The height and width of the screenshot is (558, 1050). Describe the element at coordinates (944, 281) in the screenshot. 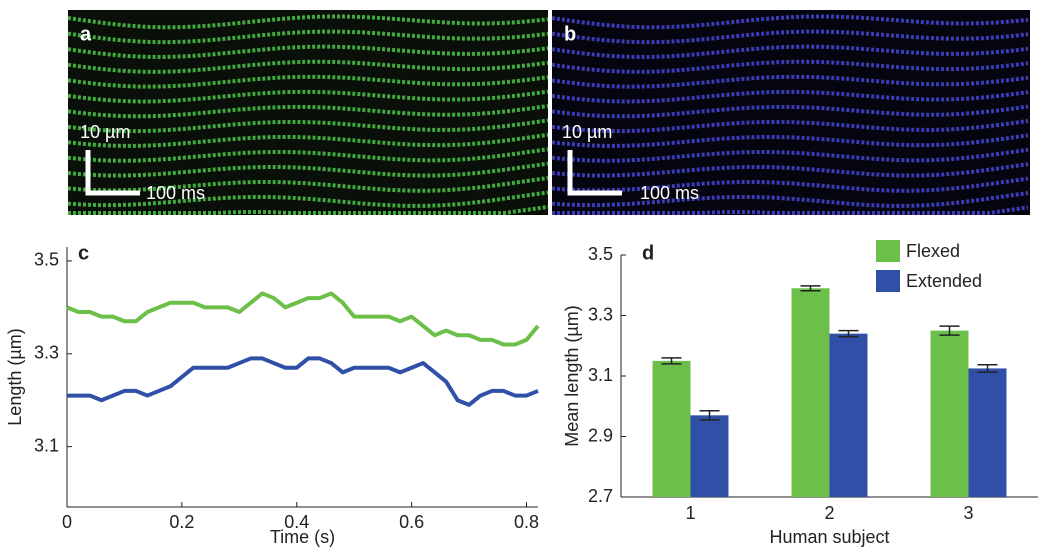

I see `legend-label: Extended` at that location.